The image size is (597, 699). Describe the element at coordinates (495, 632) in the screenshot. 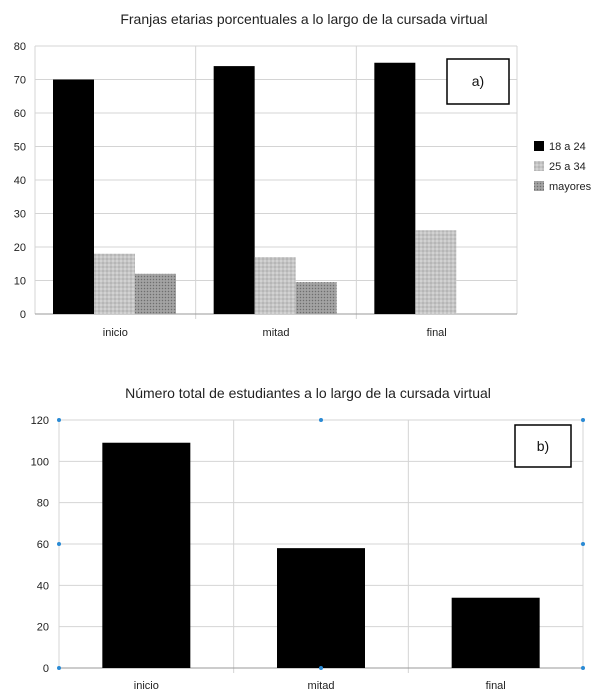

I see `chart-b-bar-final` at that location.